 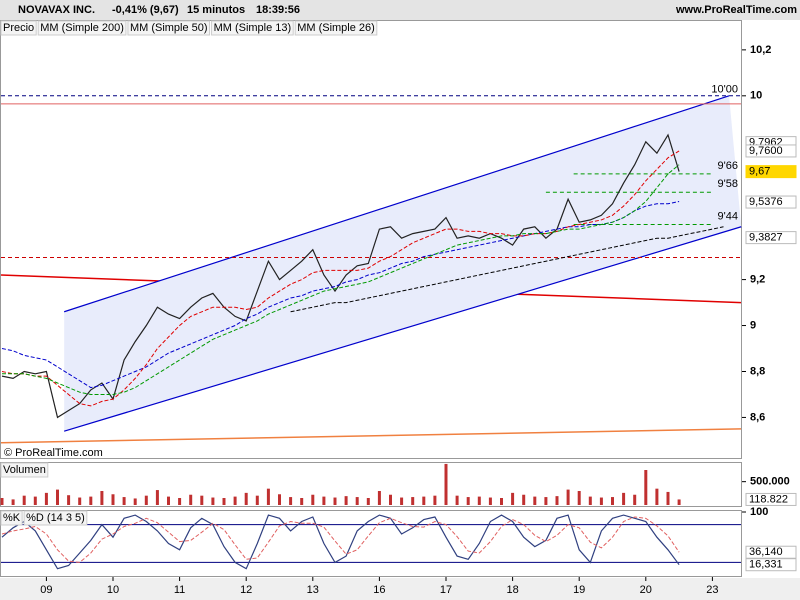 What do you see at coordinates (759, 172) in the screenshot?
I see `badge-label: 9,67` at bounding box center [759, 172].